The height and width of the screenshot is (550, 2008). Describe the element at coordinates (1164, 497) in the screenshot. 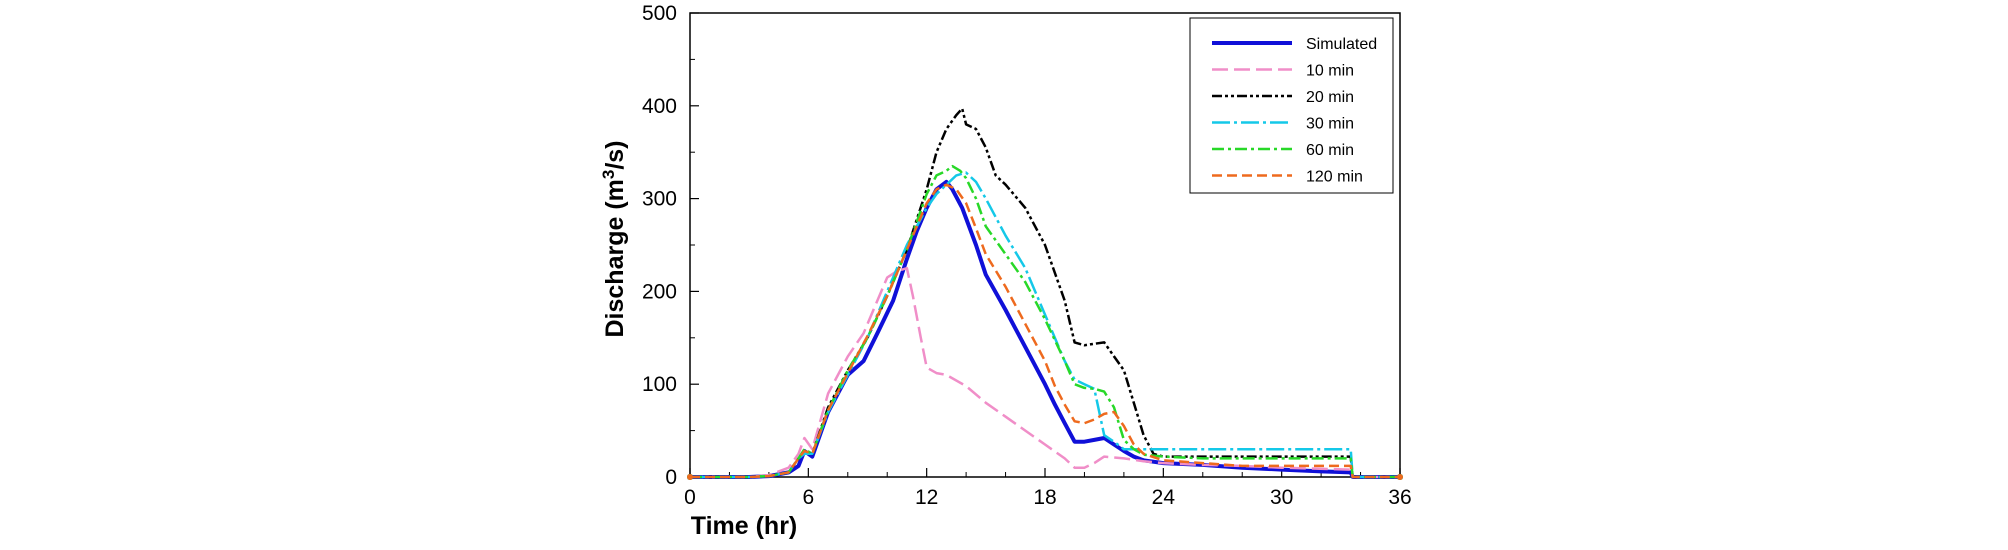

I see `x-tick-label: 24` at that location.